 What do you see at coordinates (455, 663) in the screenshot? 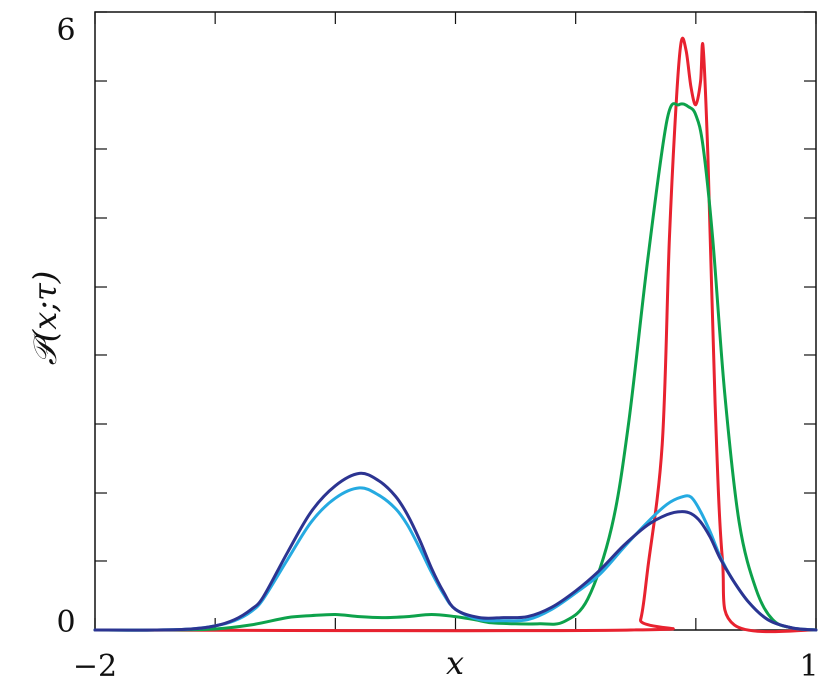
I see `x-axis-label: x` at bounding box center [455, 663].